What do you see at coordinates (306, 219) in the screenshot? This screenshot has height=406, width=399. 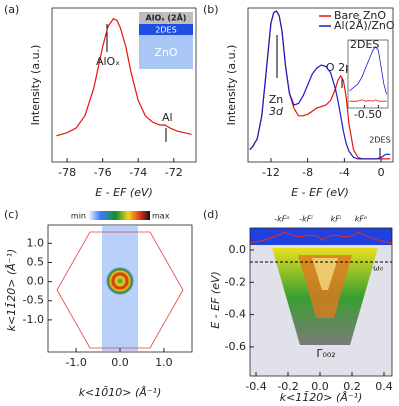 I see `annotation: -kFⁱ` at bounding box center [306, 219].